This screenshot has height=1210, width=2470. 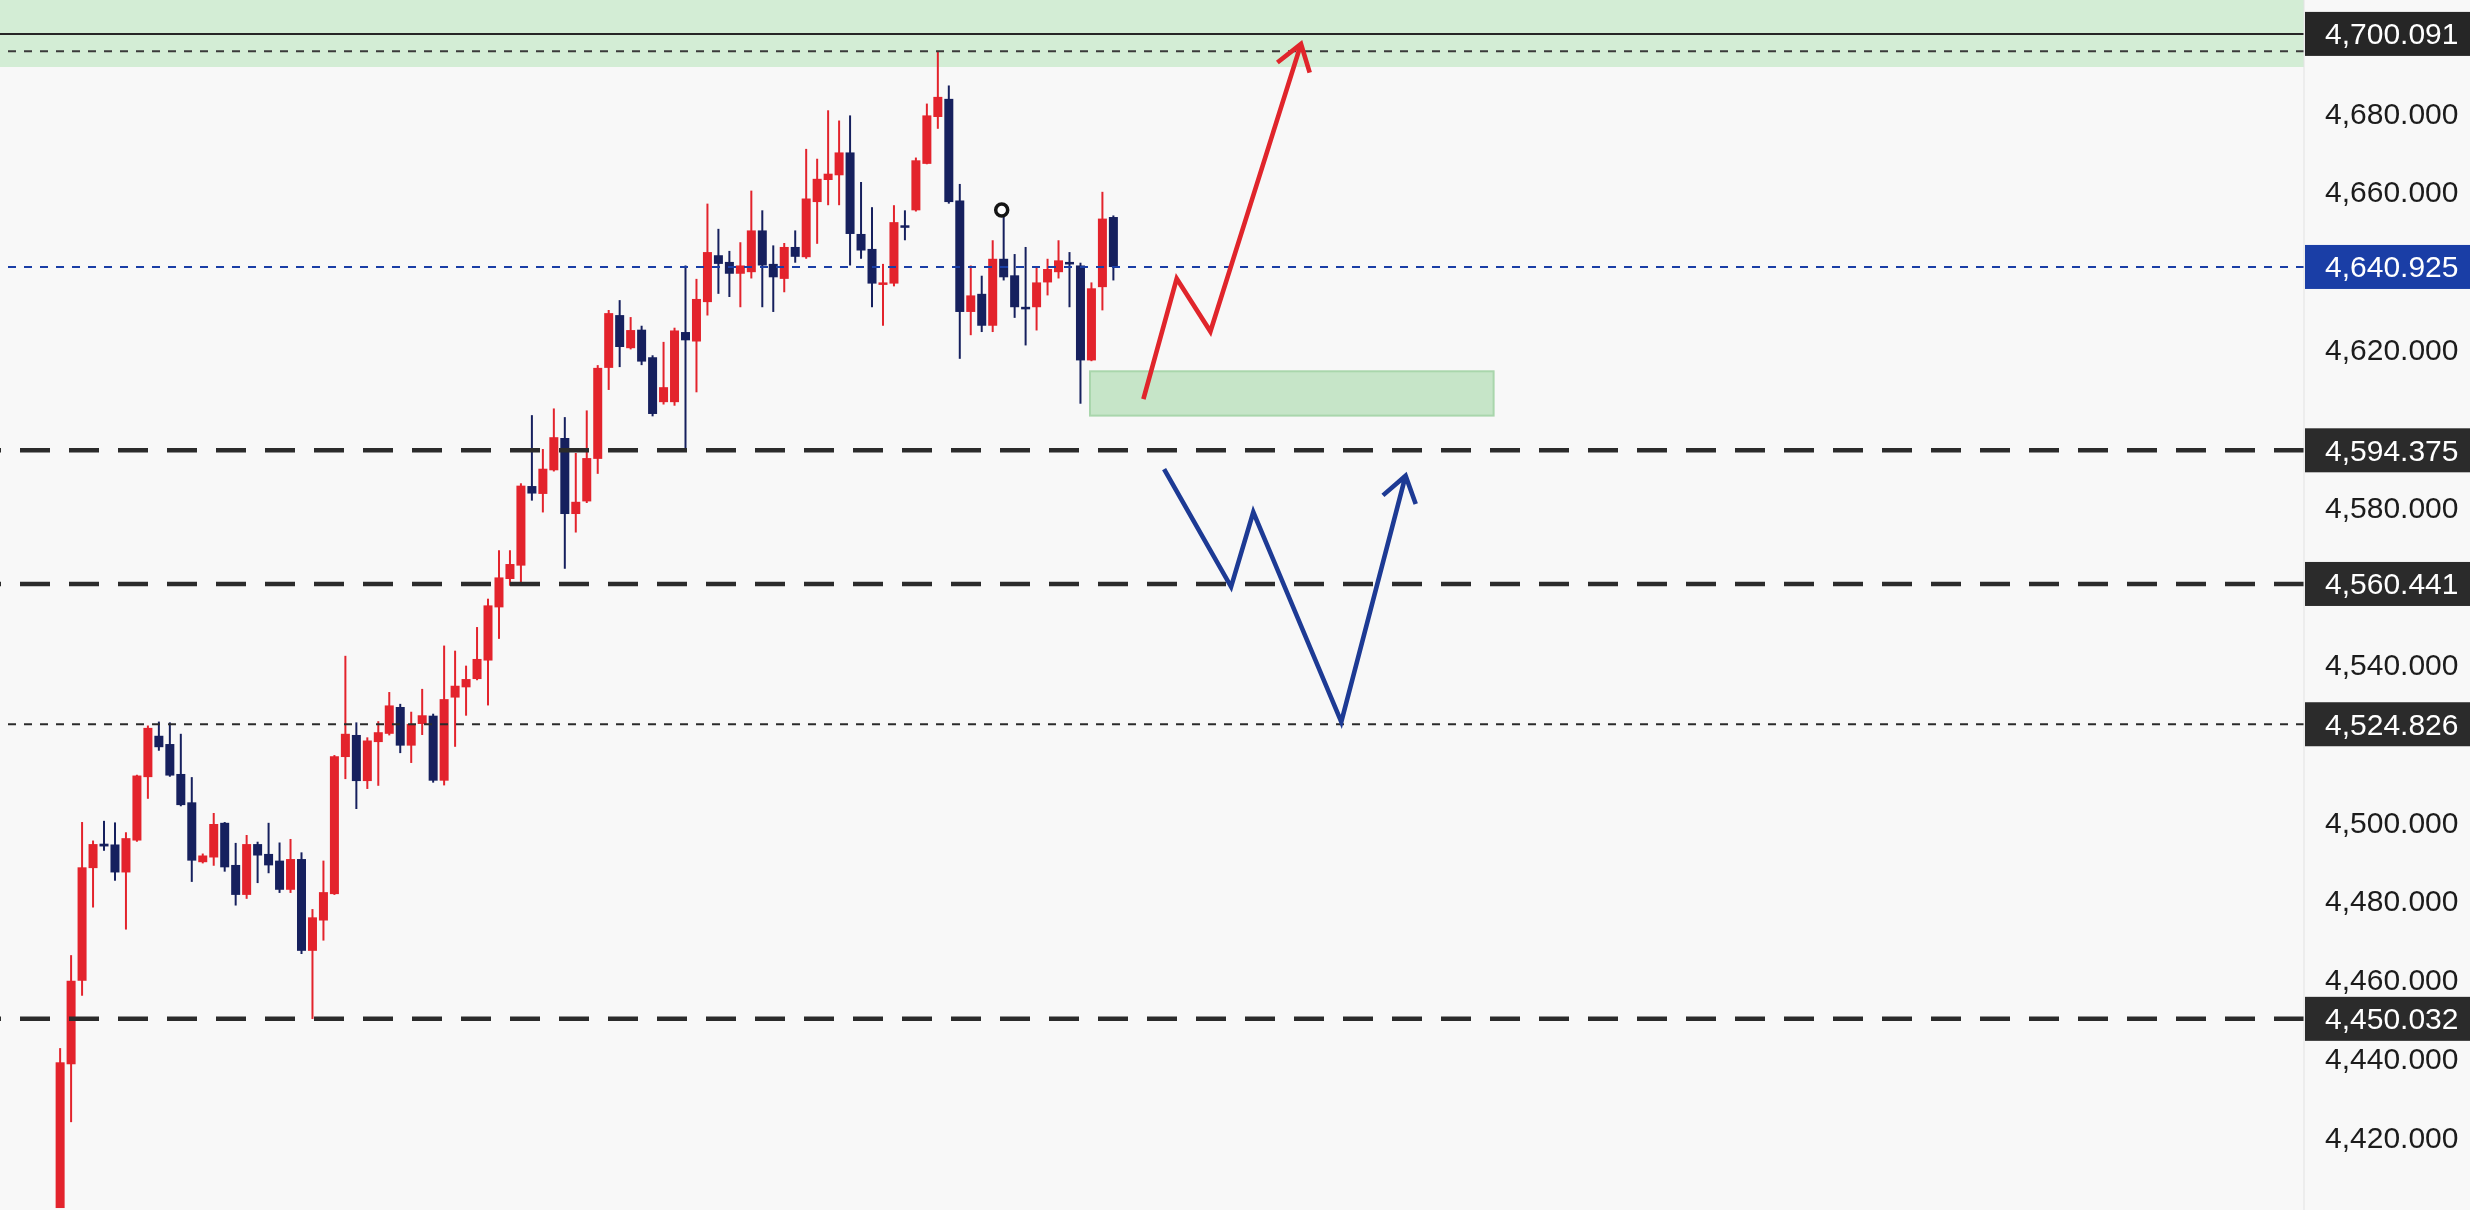 I want to click on y-tick-label: 4,420.000, so click(x=2392, y=1137).